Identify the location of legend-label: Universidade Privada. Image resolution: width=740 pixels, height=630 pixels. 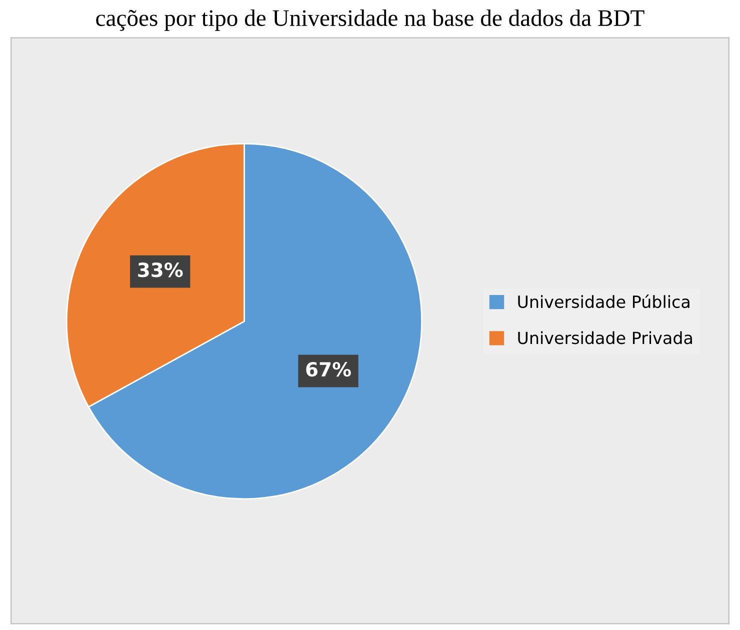
(605, 337).